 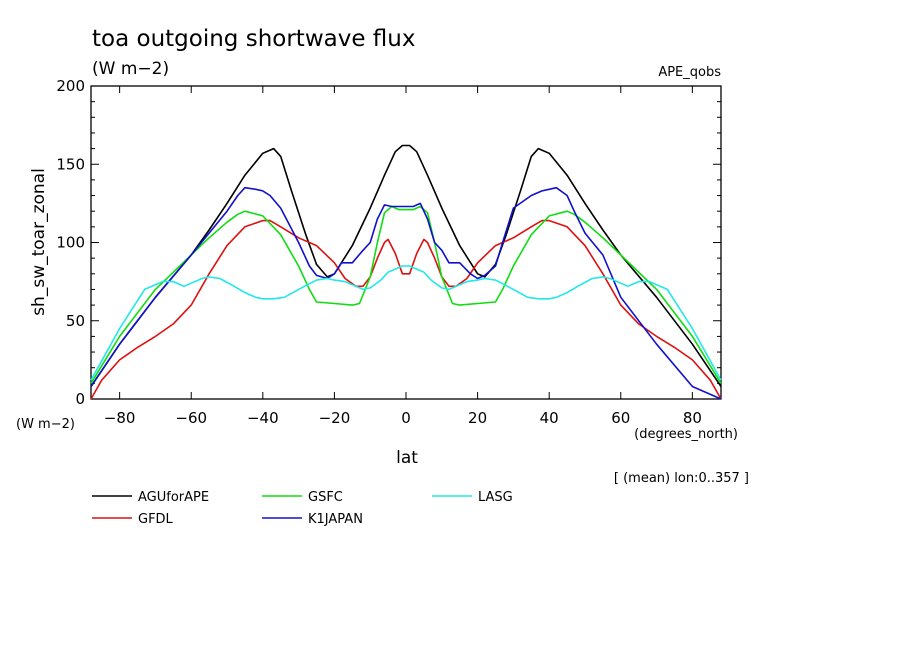 What do you see at coordinates (70, 243) in the screenshot?
I see `y-tick-label: 100` at bounding box center [70, 243].